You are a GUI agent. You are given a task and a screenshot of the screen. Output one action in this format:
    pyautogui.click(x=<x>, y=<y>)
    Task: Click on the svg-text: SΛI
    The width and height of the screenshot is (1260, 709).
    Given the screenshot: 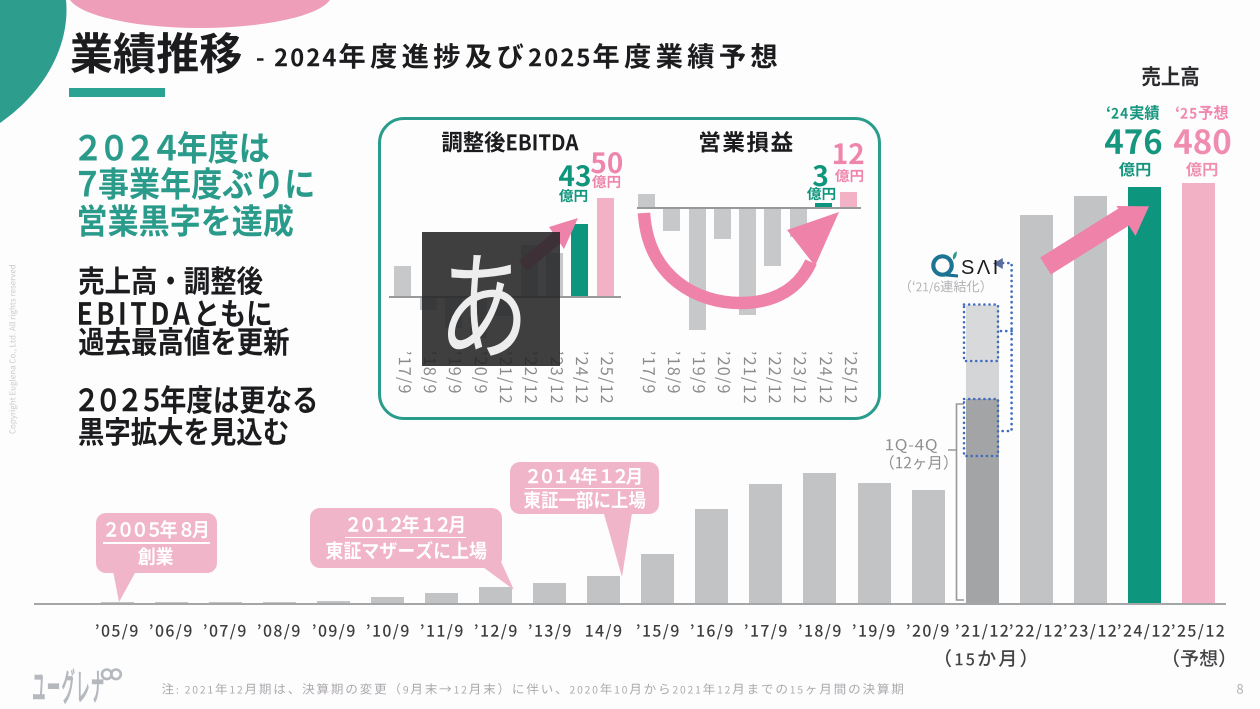 What is the action you would take?
    pyautogui.click(x=981, y=268)
    